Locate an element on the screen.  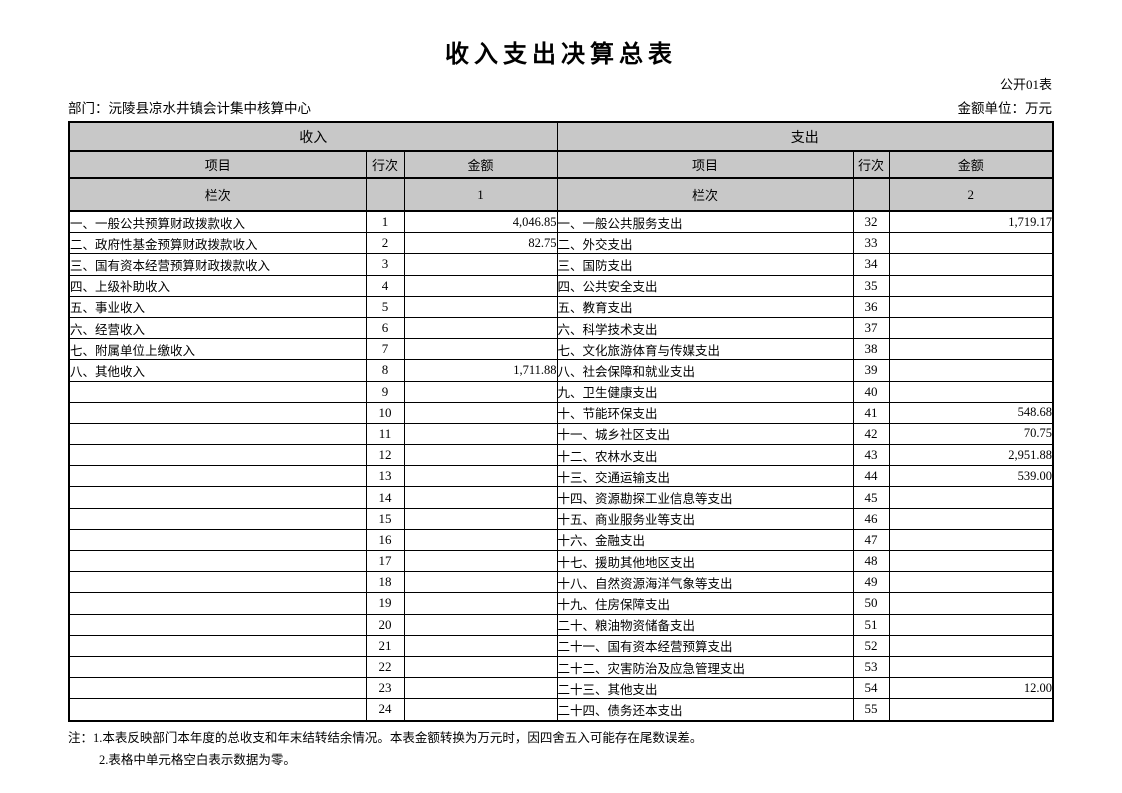
table-row: 18 十八、自然资源海洋气象等支出 49 is located at coordinates (561, 582).